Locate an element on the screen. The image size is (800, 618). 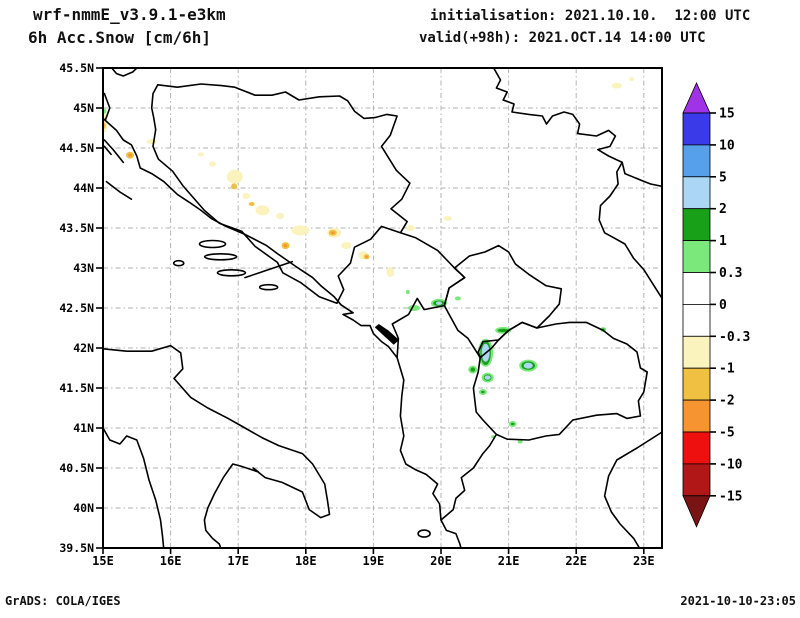
lat-tick-label: 45.5N is located at coordinates (76, 68).